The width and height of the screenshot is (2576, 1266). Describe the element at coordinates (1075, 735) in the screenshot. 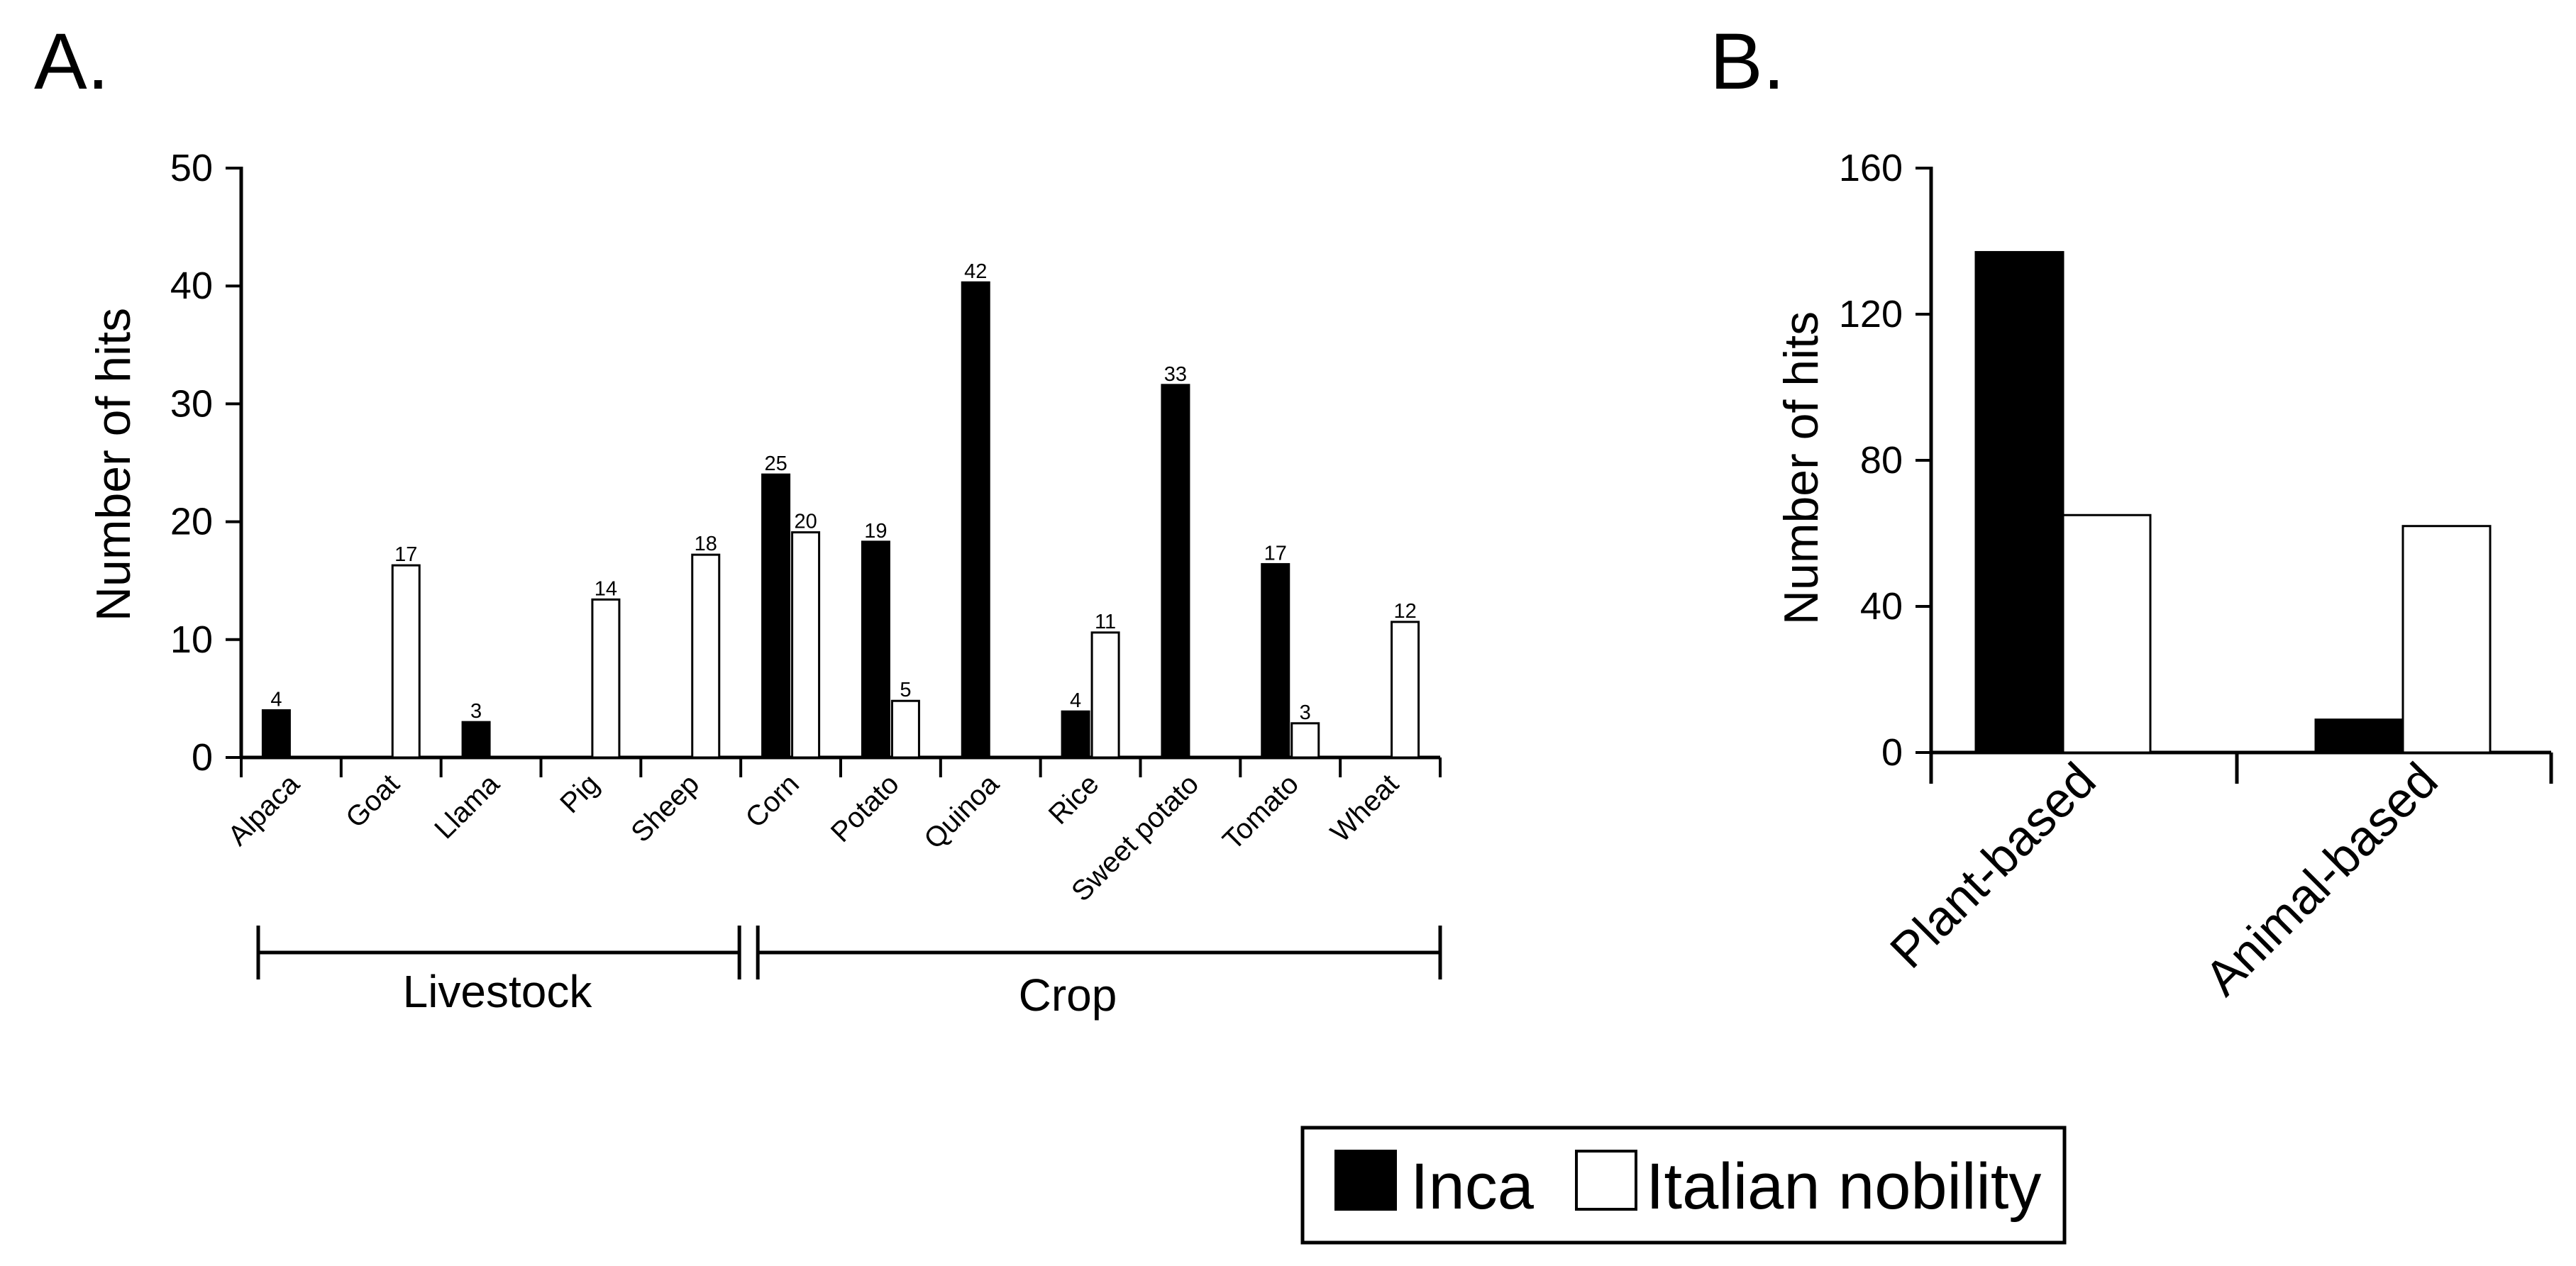

I see `bar-inca-rice` at that location.